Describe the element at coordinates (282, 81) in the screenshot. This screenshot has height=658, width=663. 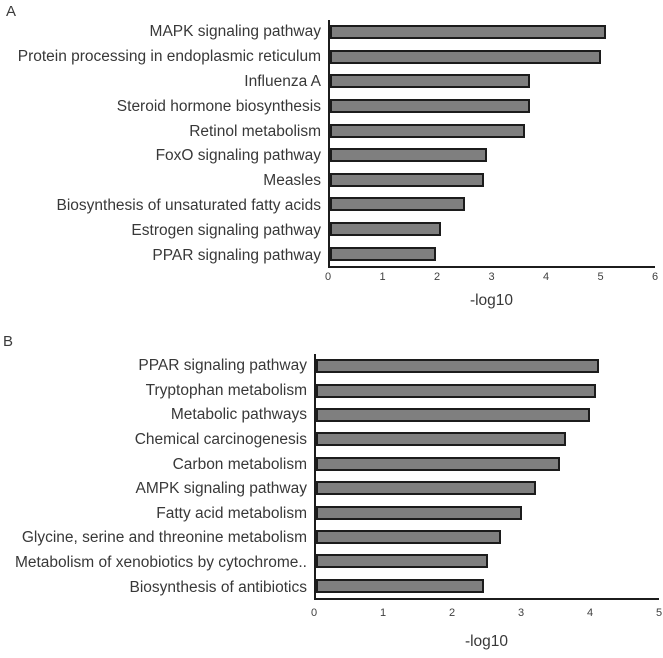
I see `category-label: Influenza A` at that location.